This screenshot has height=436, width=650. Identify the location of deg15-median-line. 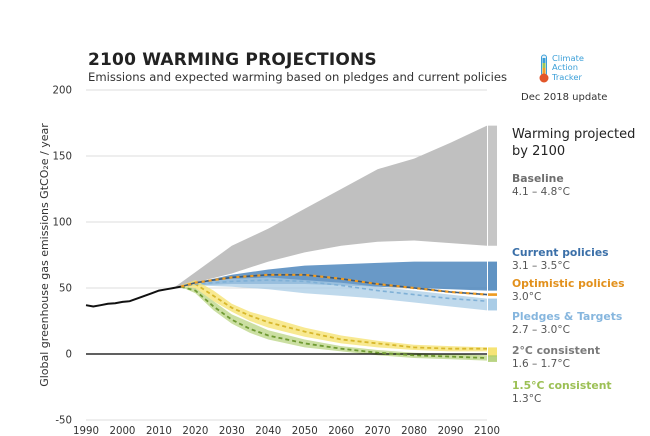
(334, 322).